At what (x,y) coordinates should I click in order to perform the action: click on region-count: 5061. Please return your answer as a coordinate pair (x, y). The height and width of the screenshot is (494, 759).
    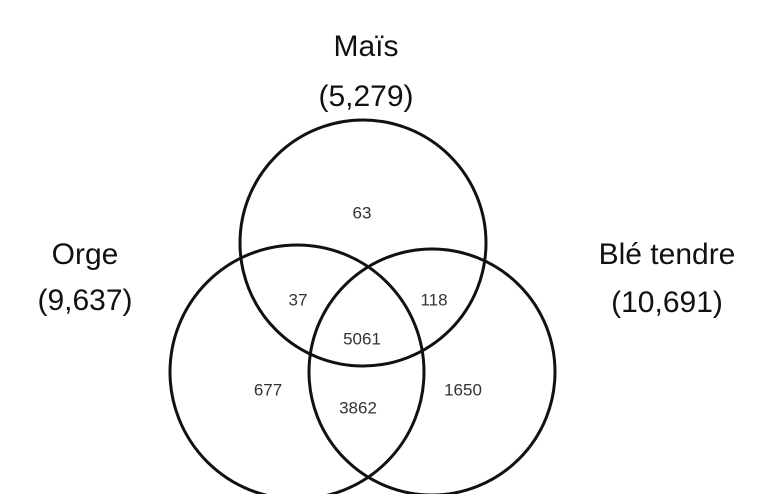
    Looking at the image, I should click on (362, 338).